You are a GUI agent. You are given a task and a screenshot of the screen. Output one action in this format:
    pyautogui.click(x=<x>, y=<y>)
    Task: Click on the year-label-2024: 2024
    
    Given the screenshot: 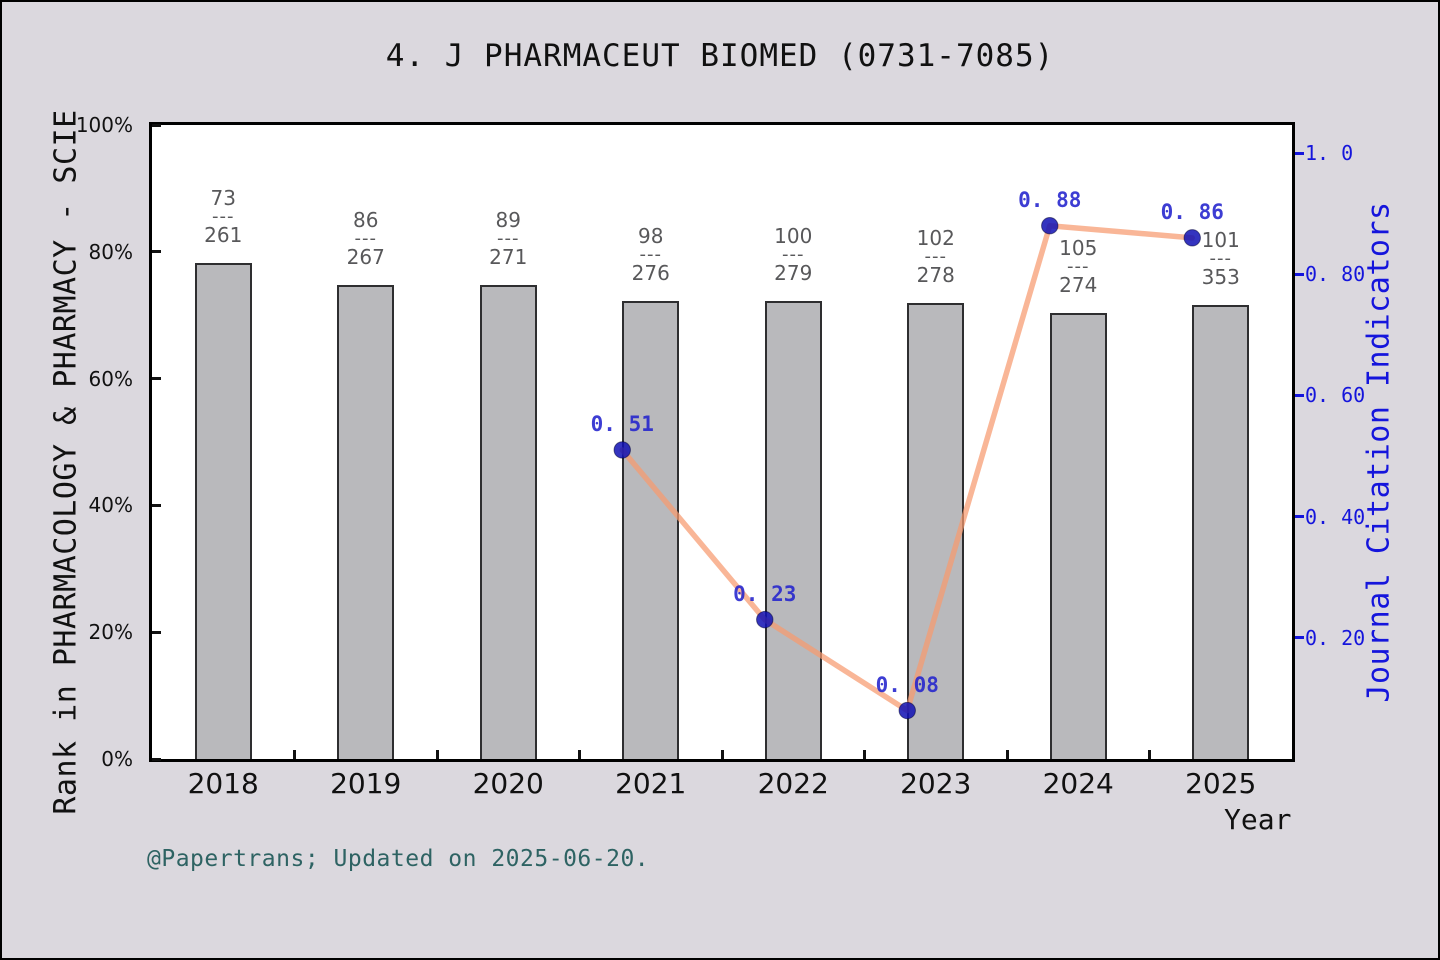 What is the action you would take?
    pyautogui.click(x=1078, y=783)
    